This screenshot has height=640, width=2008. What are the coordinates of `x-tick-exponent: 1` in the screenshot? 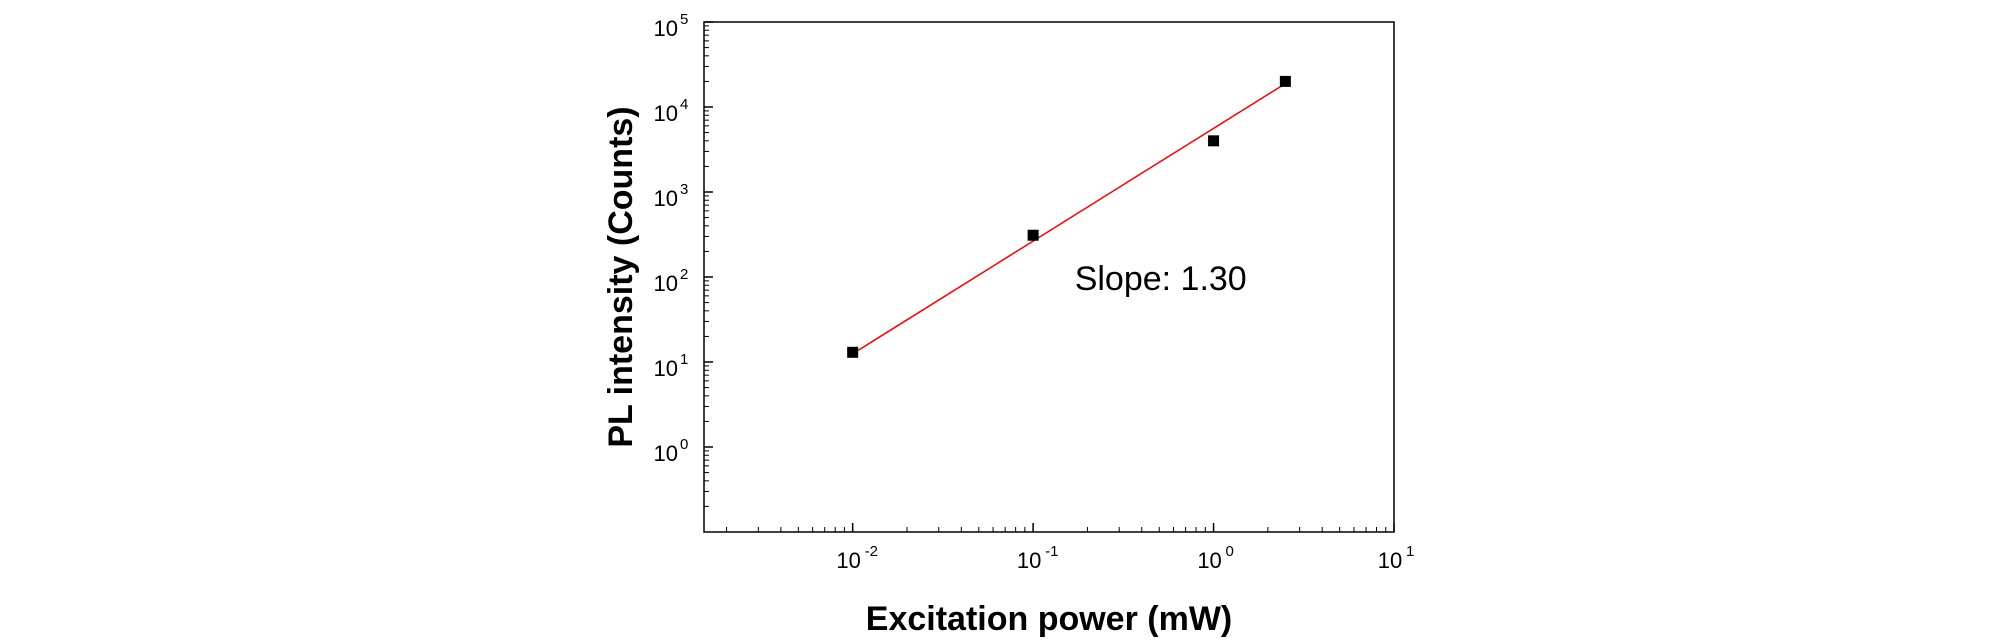 It's located at (1410, 551).